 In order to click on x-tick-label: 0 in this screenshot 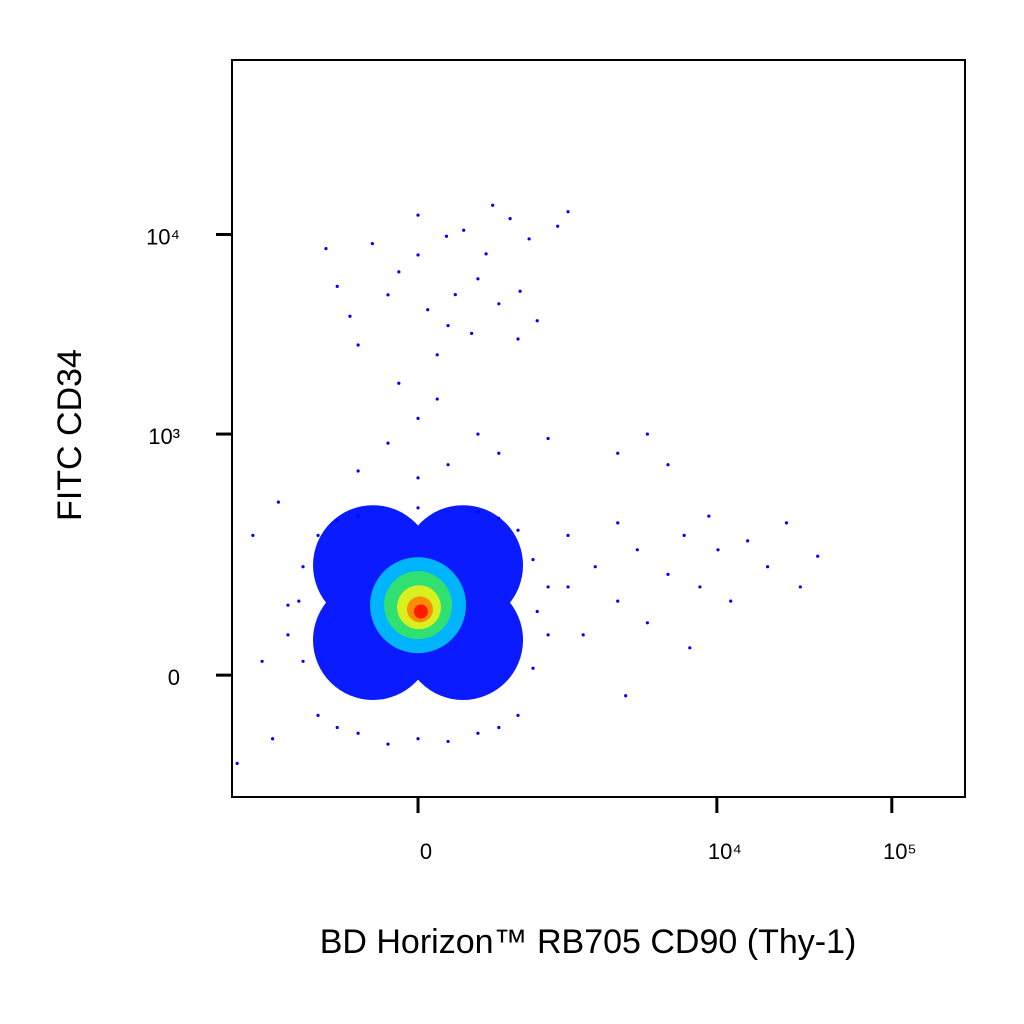, I will do `click(426, 851)`.